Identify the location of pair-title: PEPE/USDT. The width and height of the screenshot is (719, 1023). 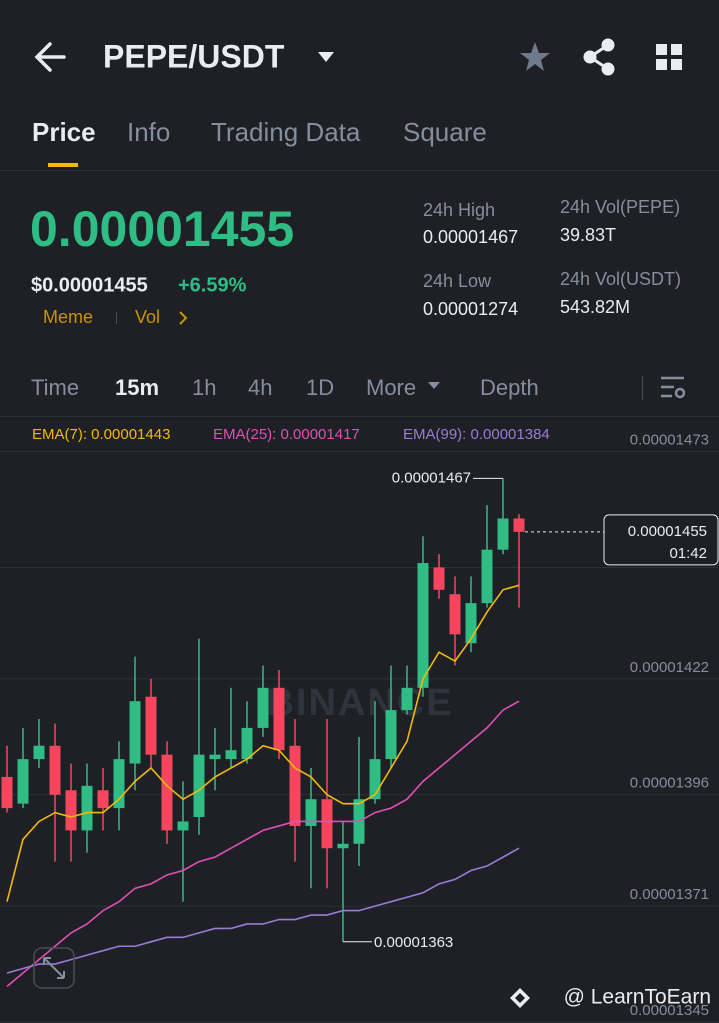
(194, 56).